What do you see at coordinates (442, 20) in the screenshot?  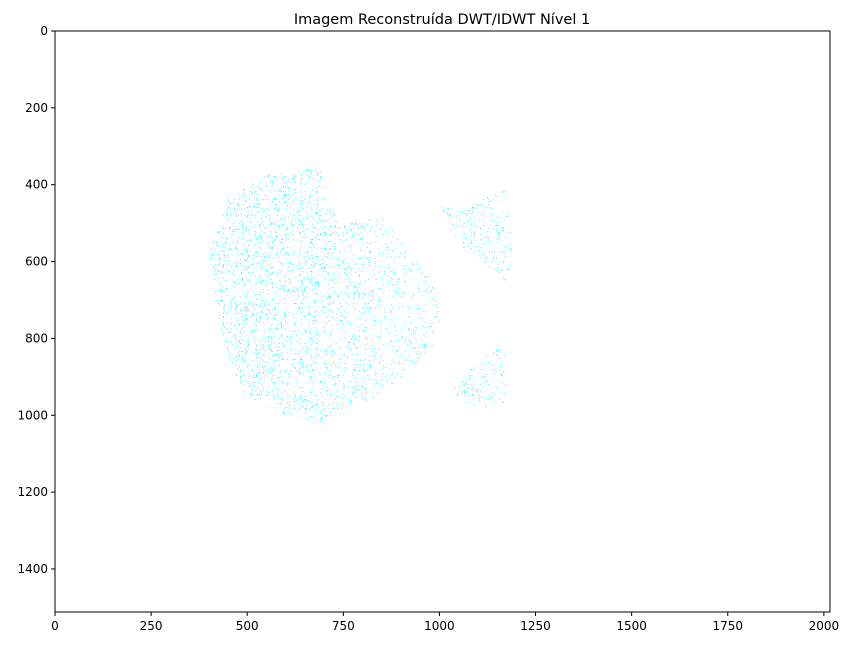 I see `chart-title: Imagem Reconstruída DWT/IDWT Nível 1` at bounding box center [442, 20].